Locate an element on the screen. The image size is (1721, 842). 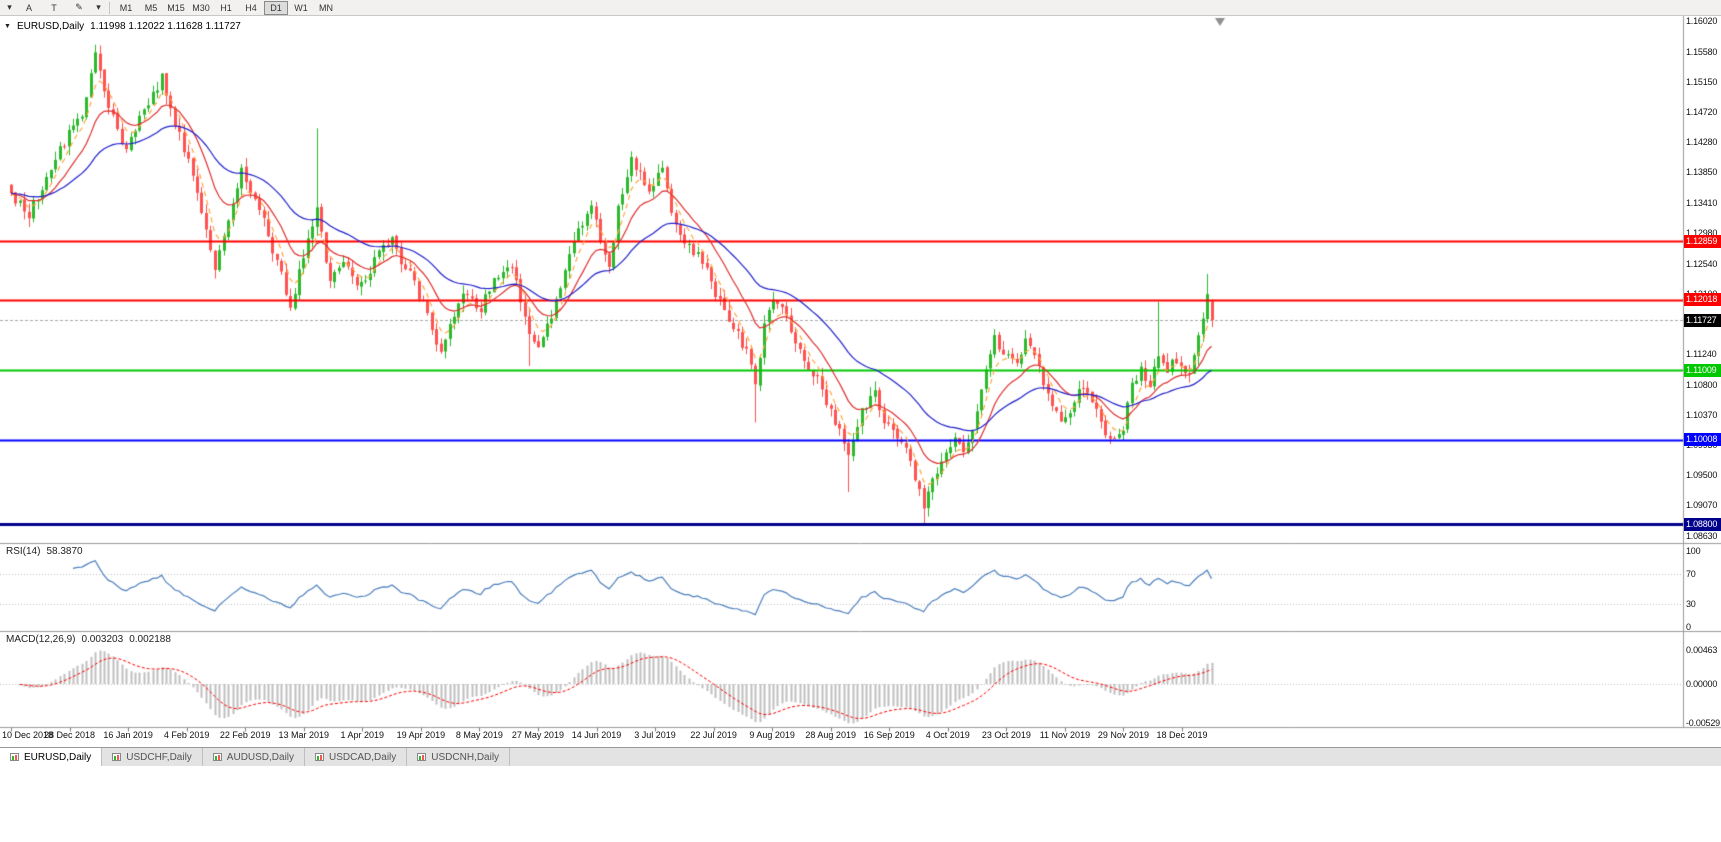
tab-label: USDCAD,Daily is located at coordinates (363, 757).